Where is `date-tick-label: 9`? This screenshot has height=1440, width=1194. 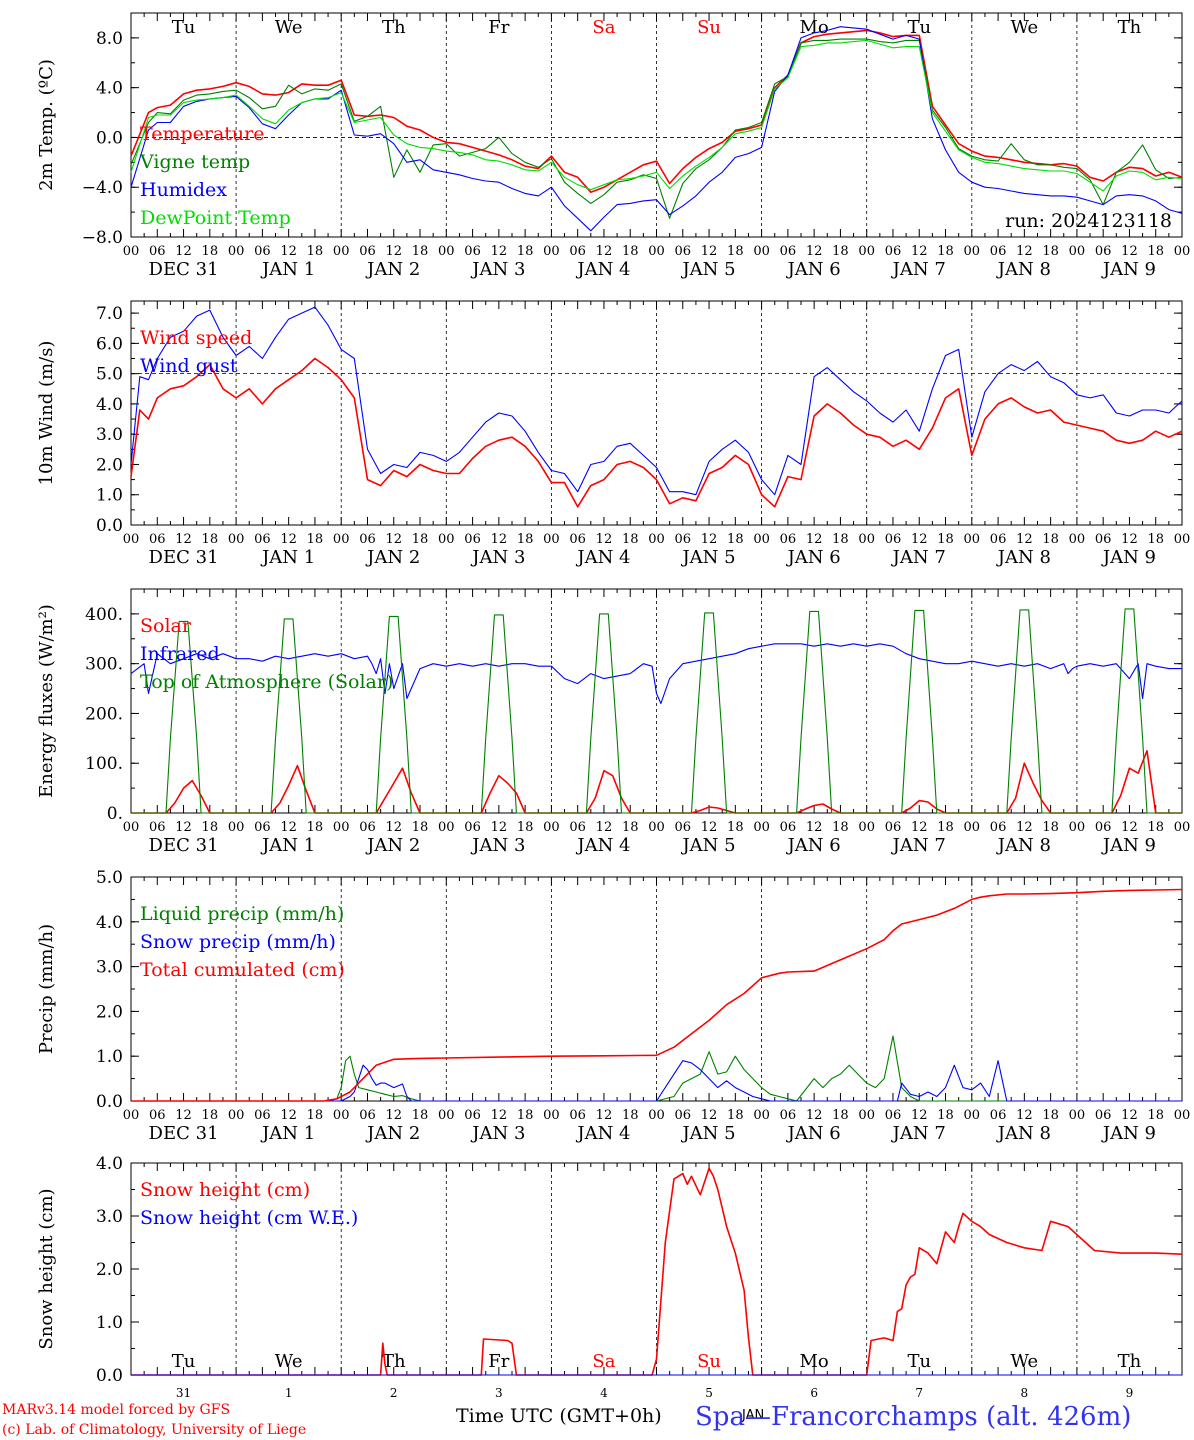 date-tick-label: 9 is located at coordinates (1130, 1393).